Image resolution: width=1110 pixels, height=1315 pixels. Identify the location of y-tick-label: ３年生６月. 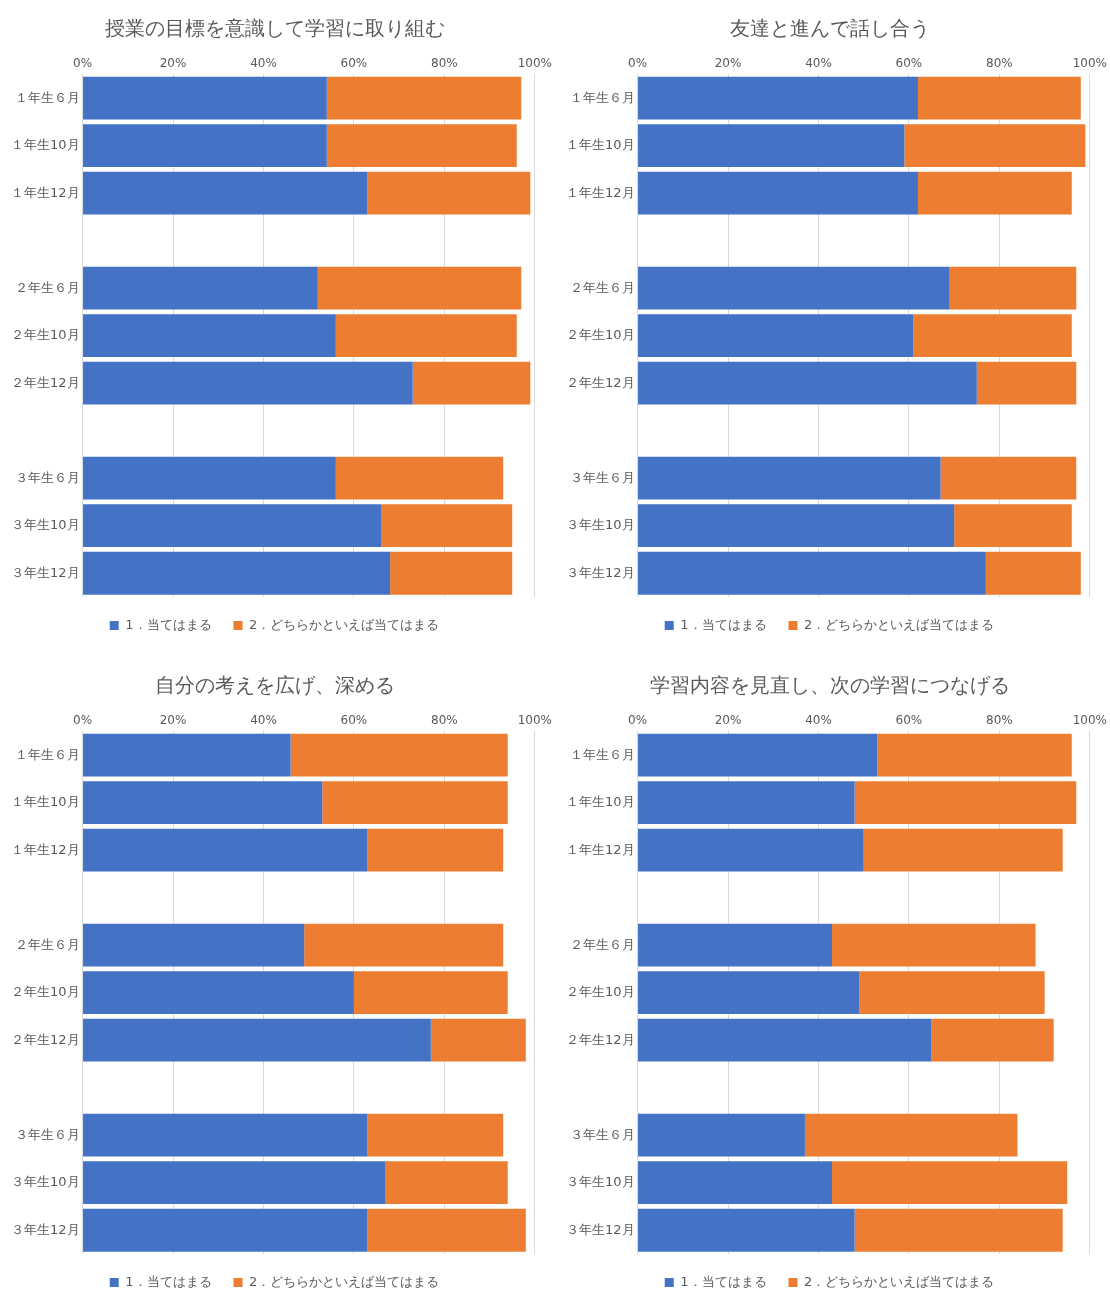
(602, 1134).